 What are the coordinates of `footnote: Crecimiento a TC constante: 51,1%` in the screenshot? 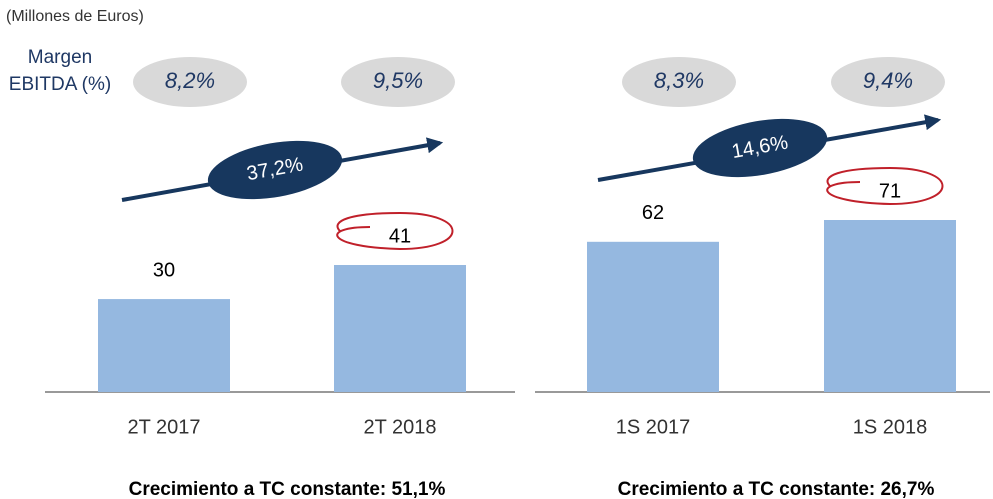 It's located at (287, 489).